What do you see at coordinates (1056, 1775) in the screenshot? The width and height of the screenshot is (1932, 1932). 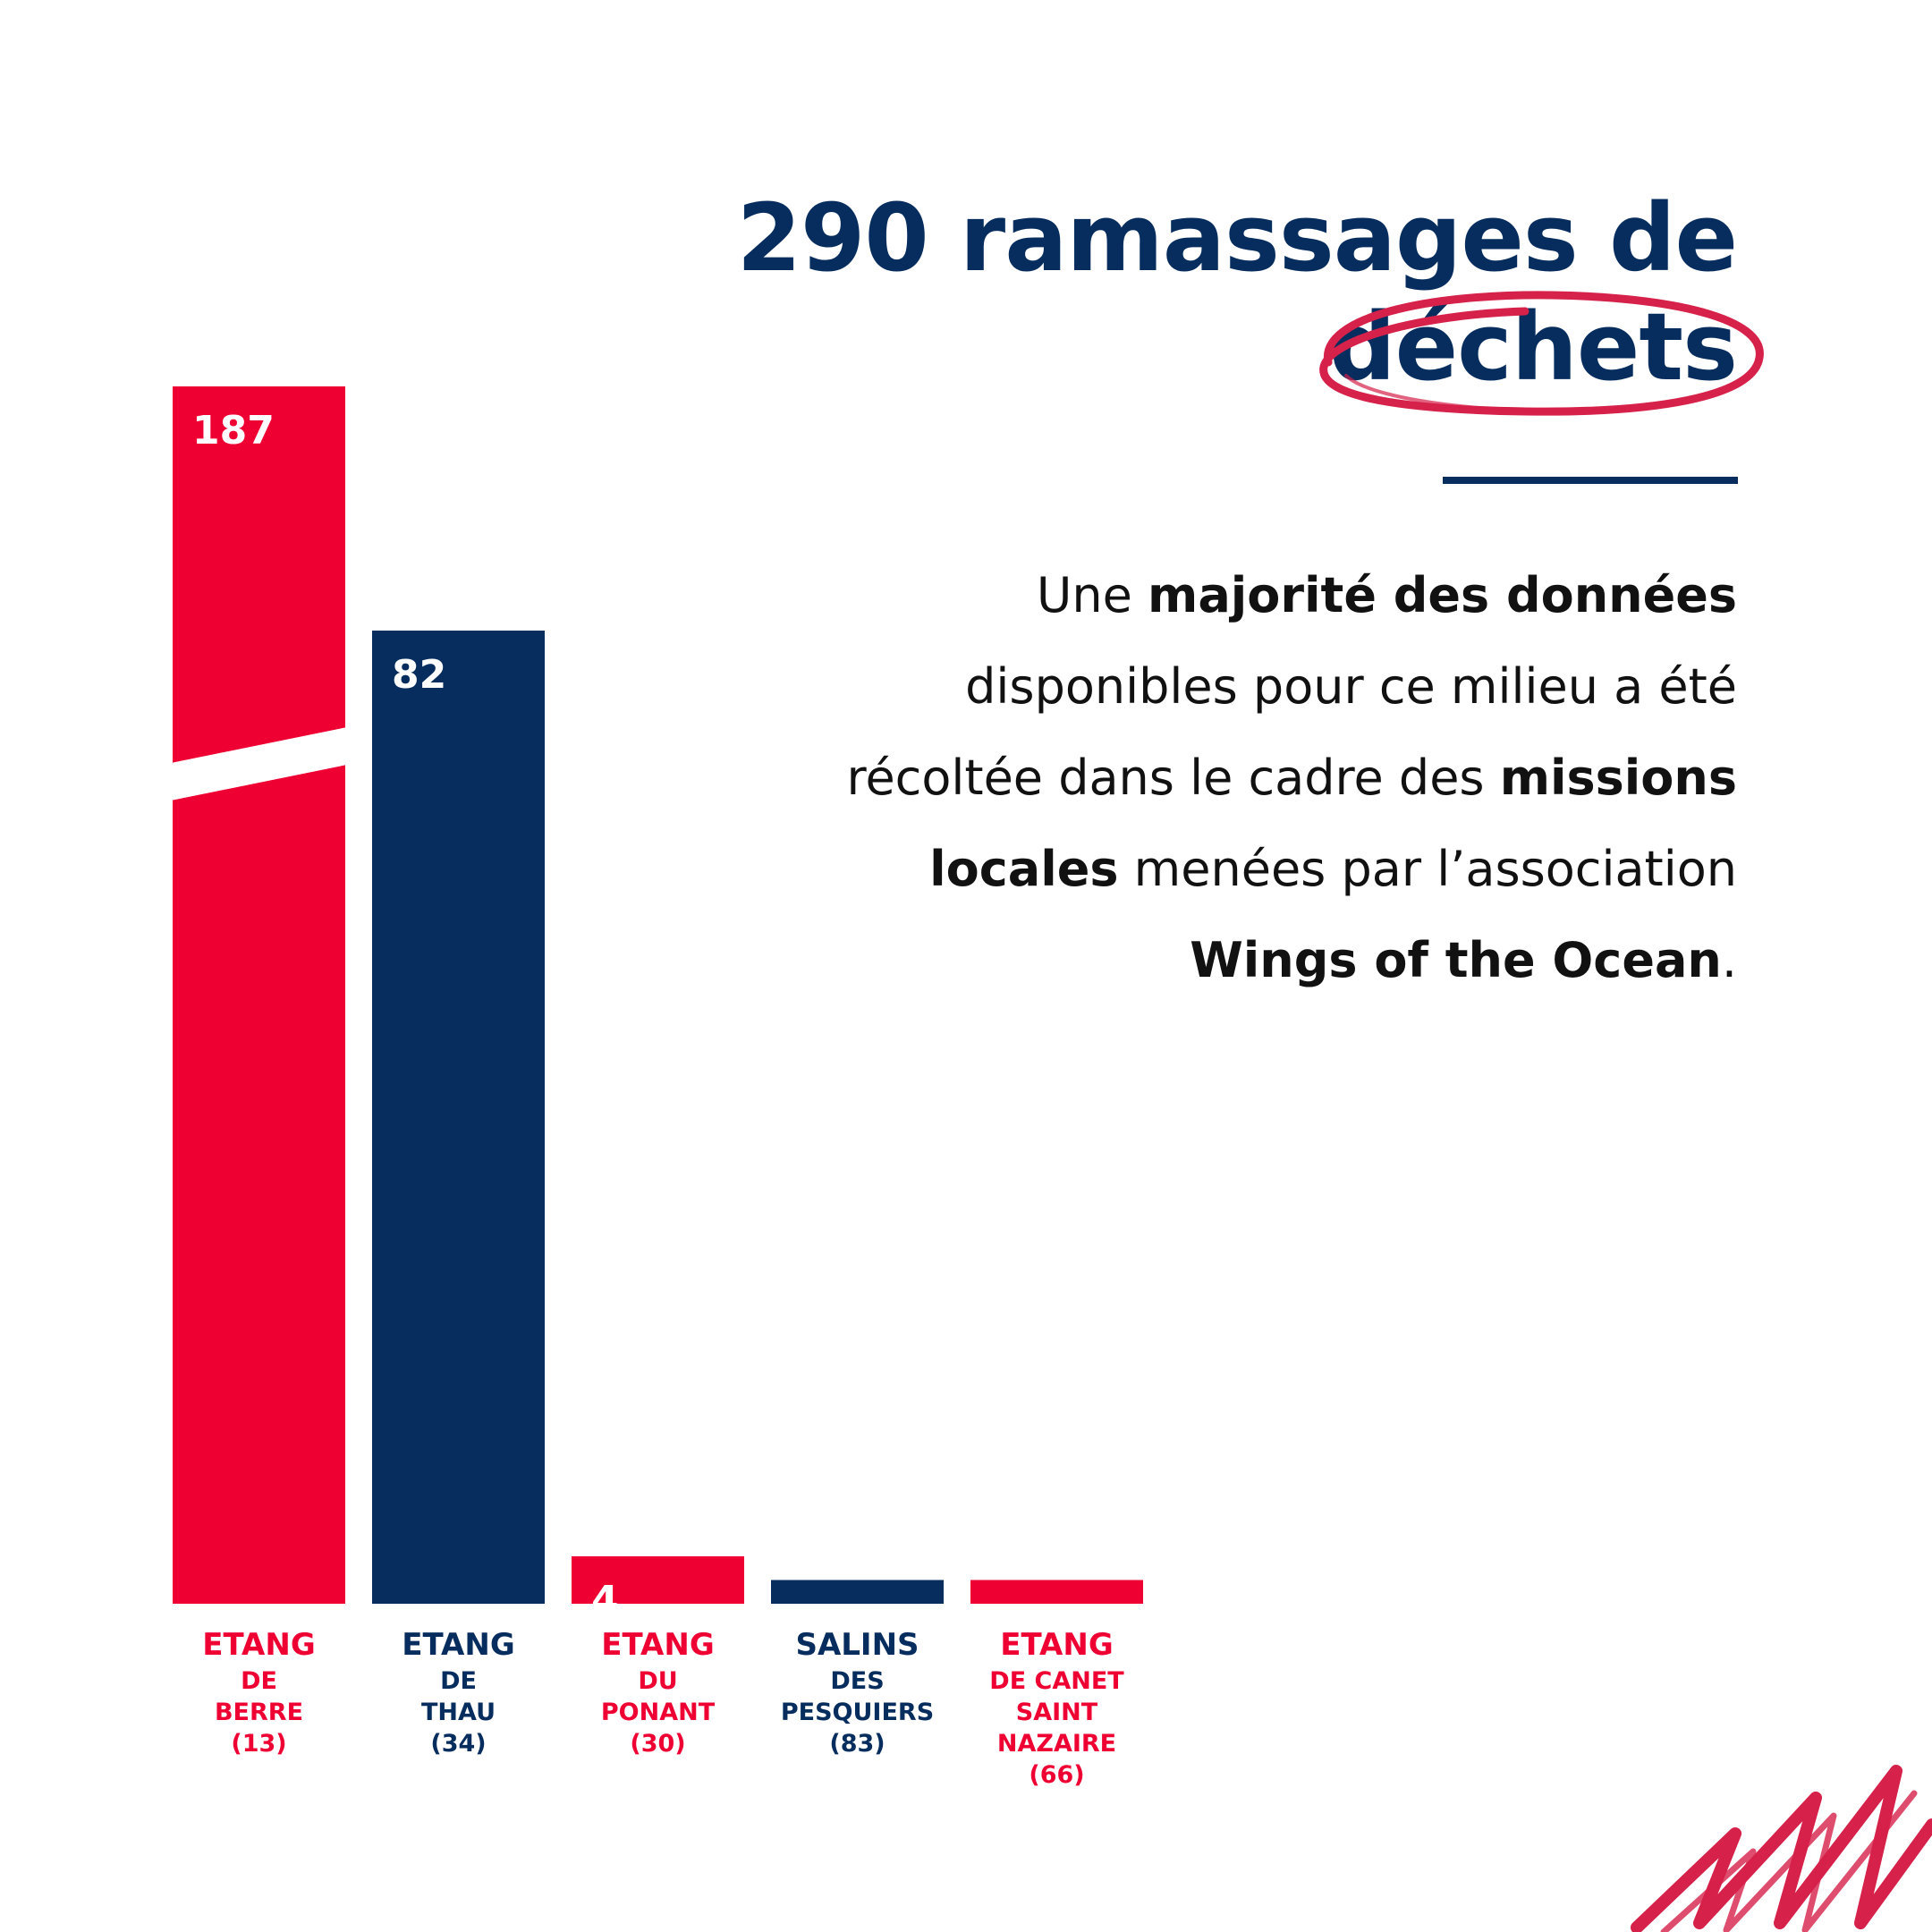 I see `category-label: (66)` at bounding box center [1056, 1775].